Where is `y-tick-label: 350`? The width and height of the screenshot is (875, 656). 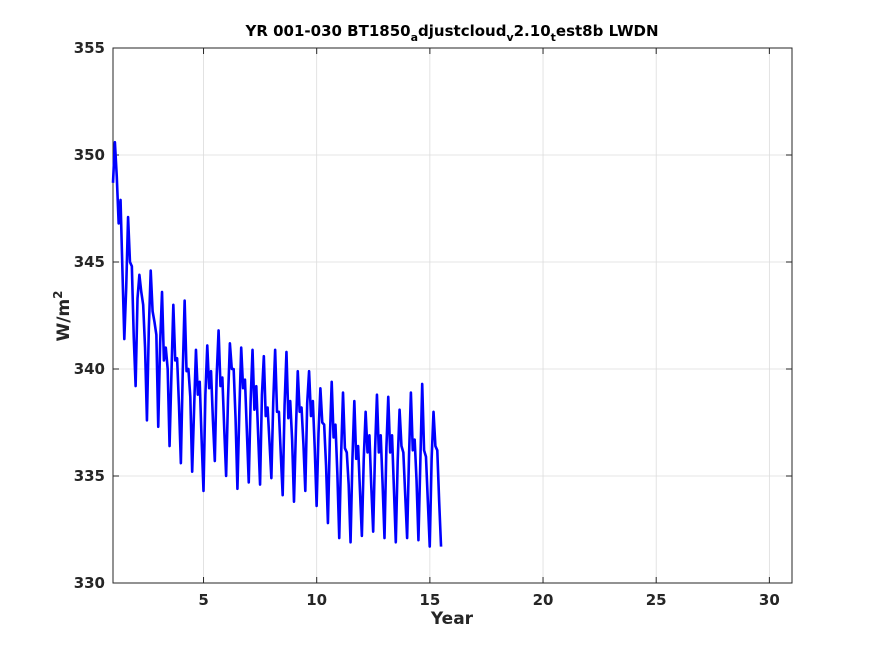
y-tick-label: 350 is located at coordinates (89, 155).